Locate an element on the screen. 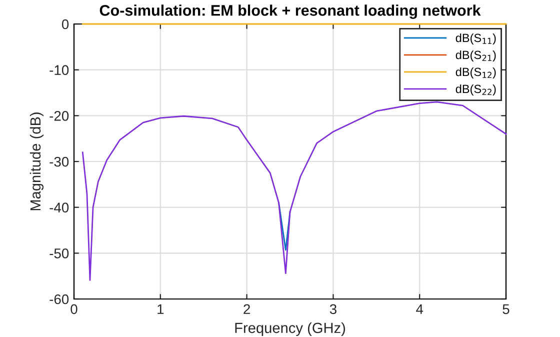 The width and height of the screenshot is (560, 337). y-tick-label: -60 is located at coordinates (59, 299).